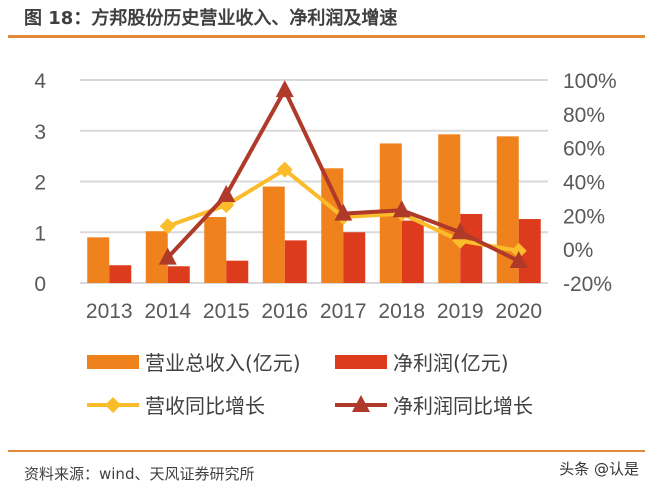 Image resolution: width=653 pixels, height=489 pixels. What do you see at coordinates (113, 405) in the screenshot?
I see `legend-diamond-icon` at bounding box center [113, 405].